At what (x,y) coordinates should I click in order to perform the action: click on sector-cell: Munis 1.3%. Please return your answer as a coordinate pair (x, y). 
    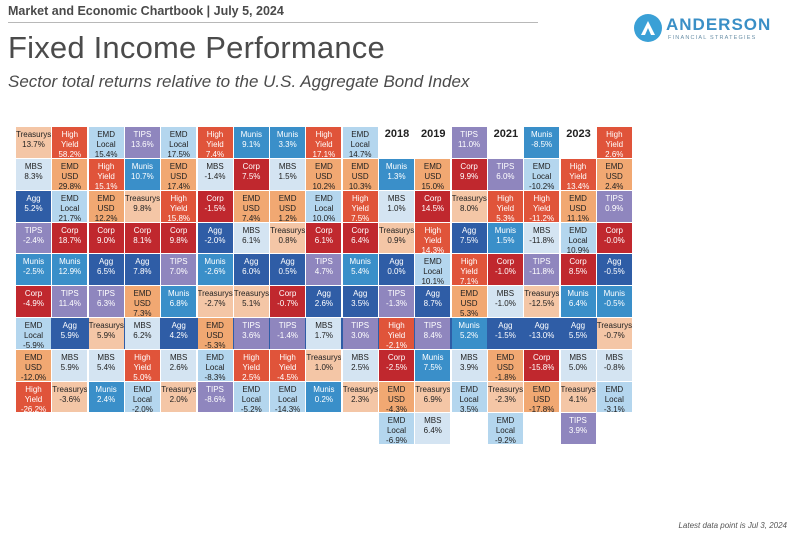
    Looking at the image, I should click on (396, 174).